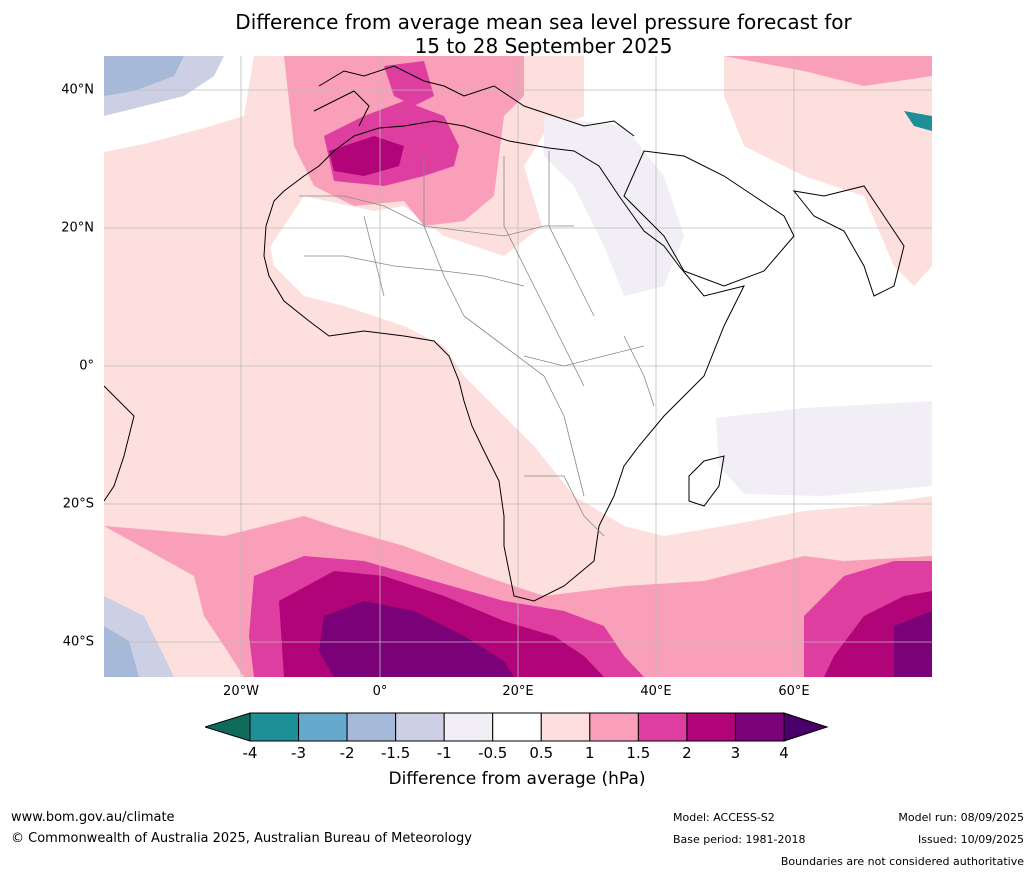  Describe the element at coordinates (493, 753) in the screenshot. I see `colorbar-tick-label: -0.5` at that location.